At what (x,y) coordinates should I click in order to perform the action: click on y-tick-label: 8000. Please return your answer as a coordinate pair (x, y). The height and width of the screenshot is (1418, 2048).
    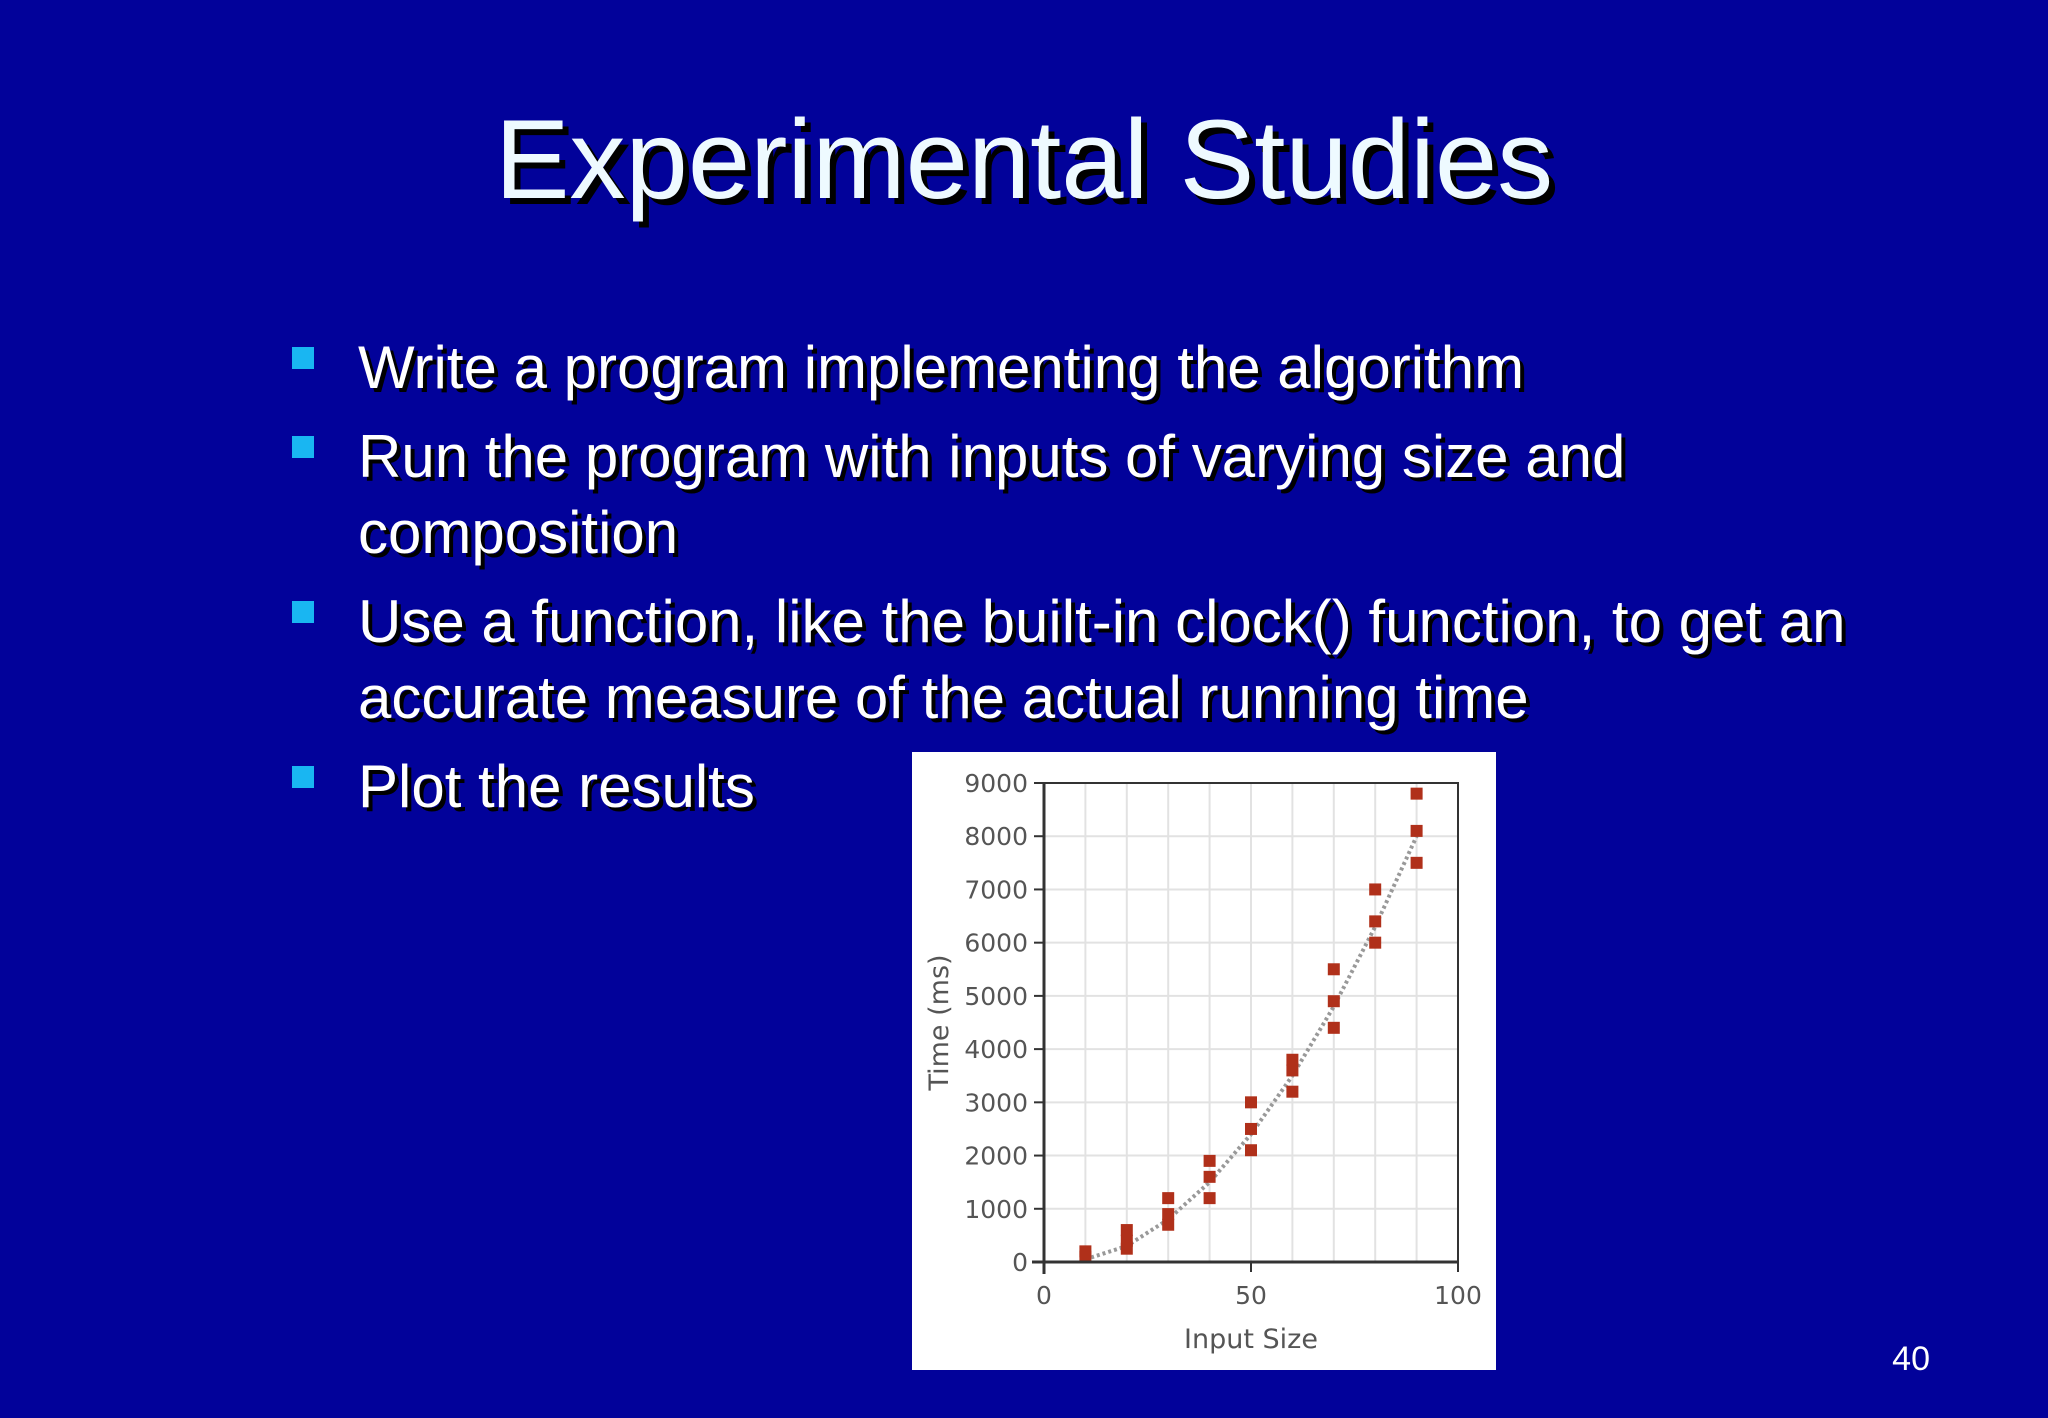
    Looking at the image, I should click on (996, 836).